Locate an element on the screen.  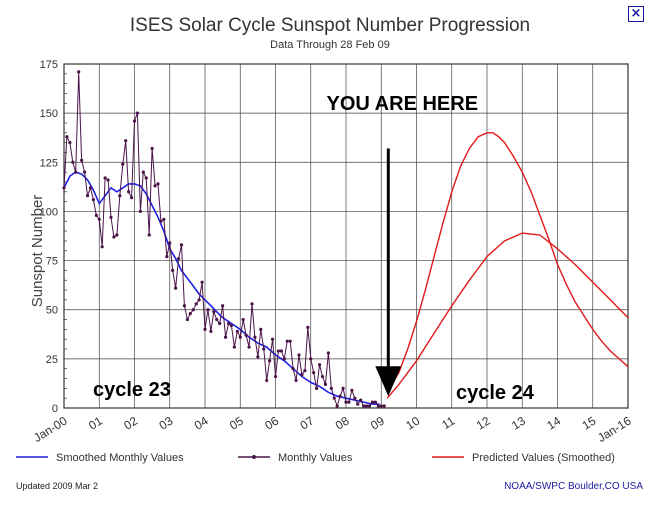
chart-subtitle: Data Through 28 Feb 09 is located at coordinates (330, 45).